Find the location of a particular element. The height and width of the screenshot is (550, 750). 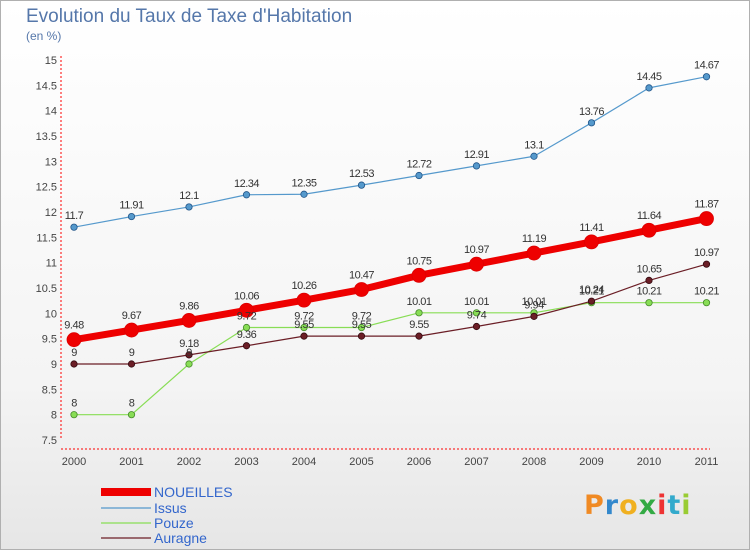

x-tick-label: 2003 is located at coordinates (246, 462).